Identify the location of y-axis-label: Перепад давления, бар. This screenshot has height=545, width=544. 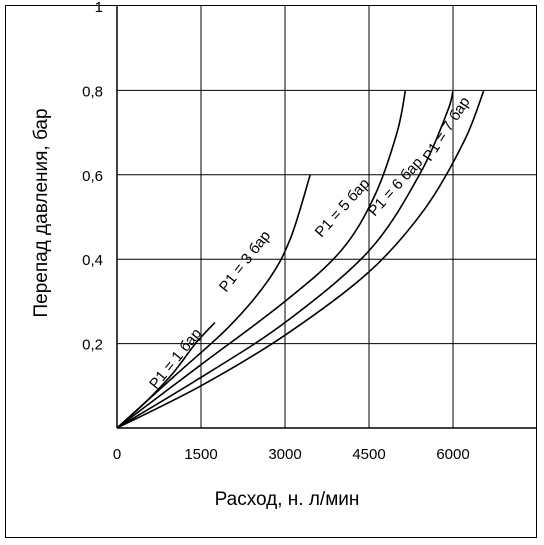
(41, 212).